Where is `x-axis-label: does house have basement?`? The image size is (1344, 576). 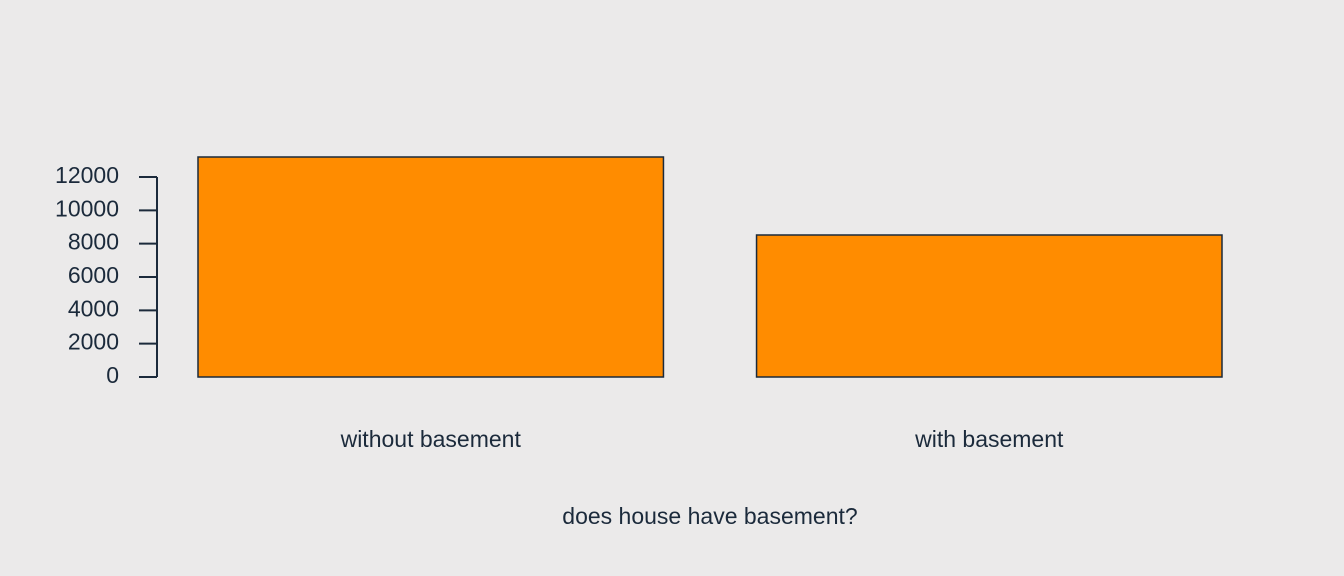 x-axis-label: does house have basement? is located at coordinates (709, 516).